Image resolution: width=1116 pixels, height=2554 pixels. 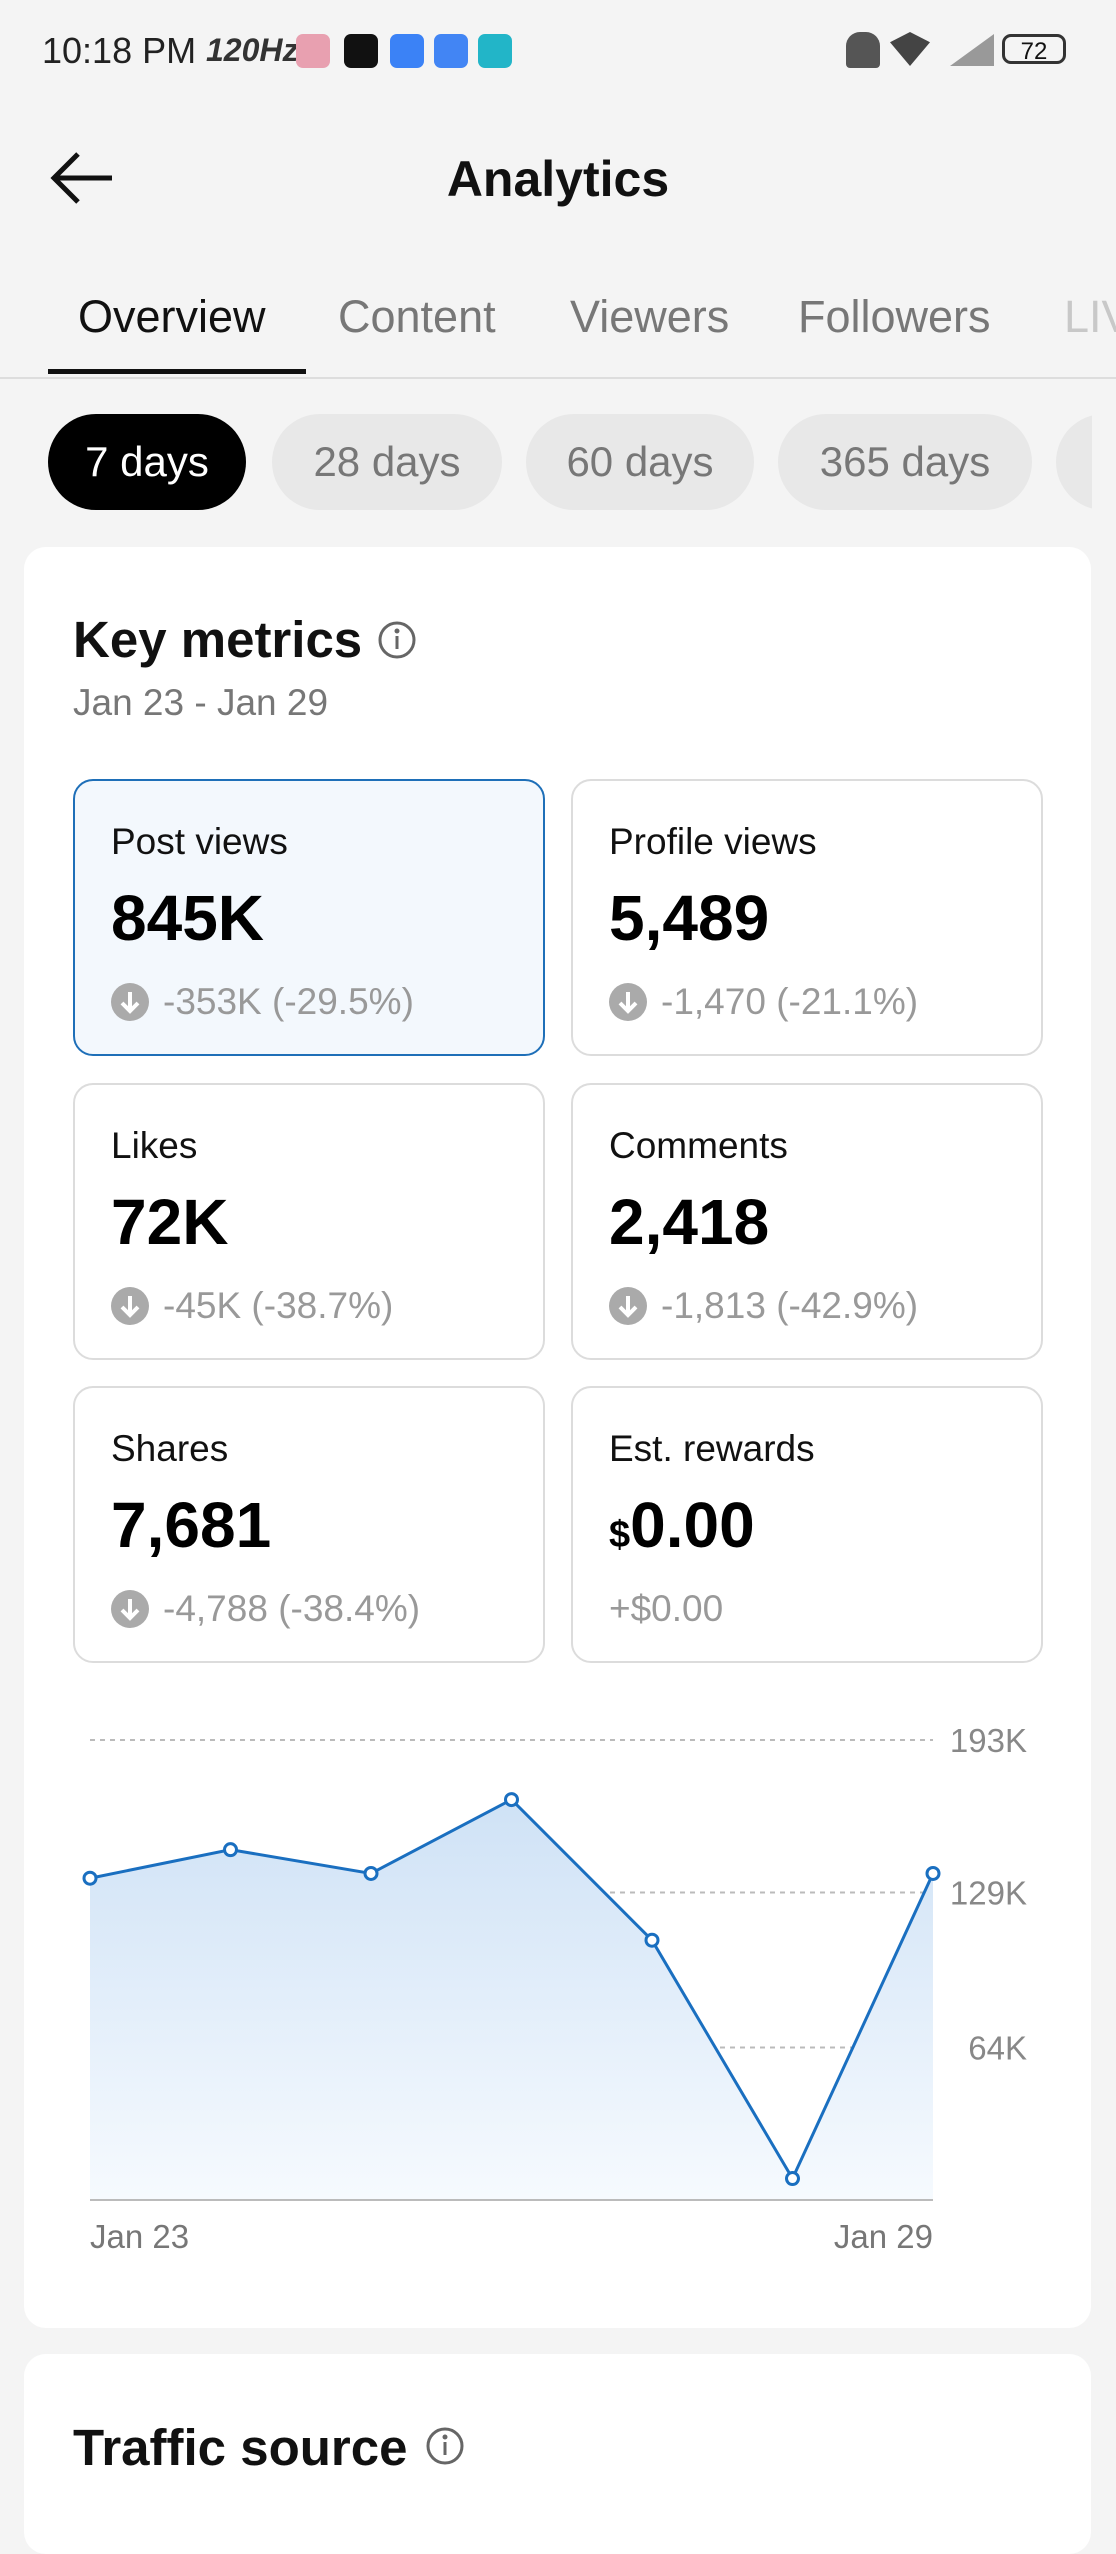 What do you see at coordinates (292, 1608) in the screenshot?
I see `change-text: -4,788 (-38.4%)` at bounding box center [292, 1608].